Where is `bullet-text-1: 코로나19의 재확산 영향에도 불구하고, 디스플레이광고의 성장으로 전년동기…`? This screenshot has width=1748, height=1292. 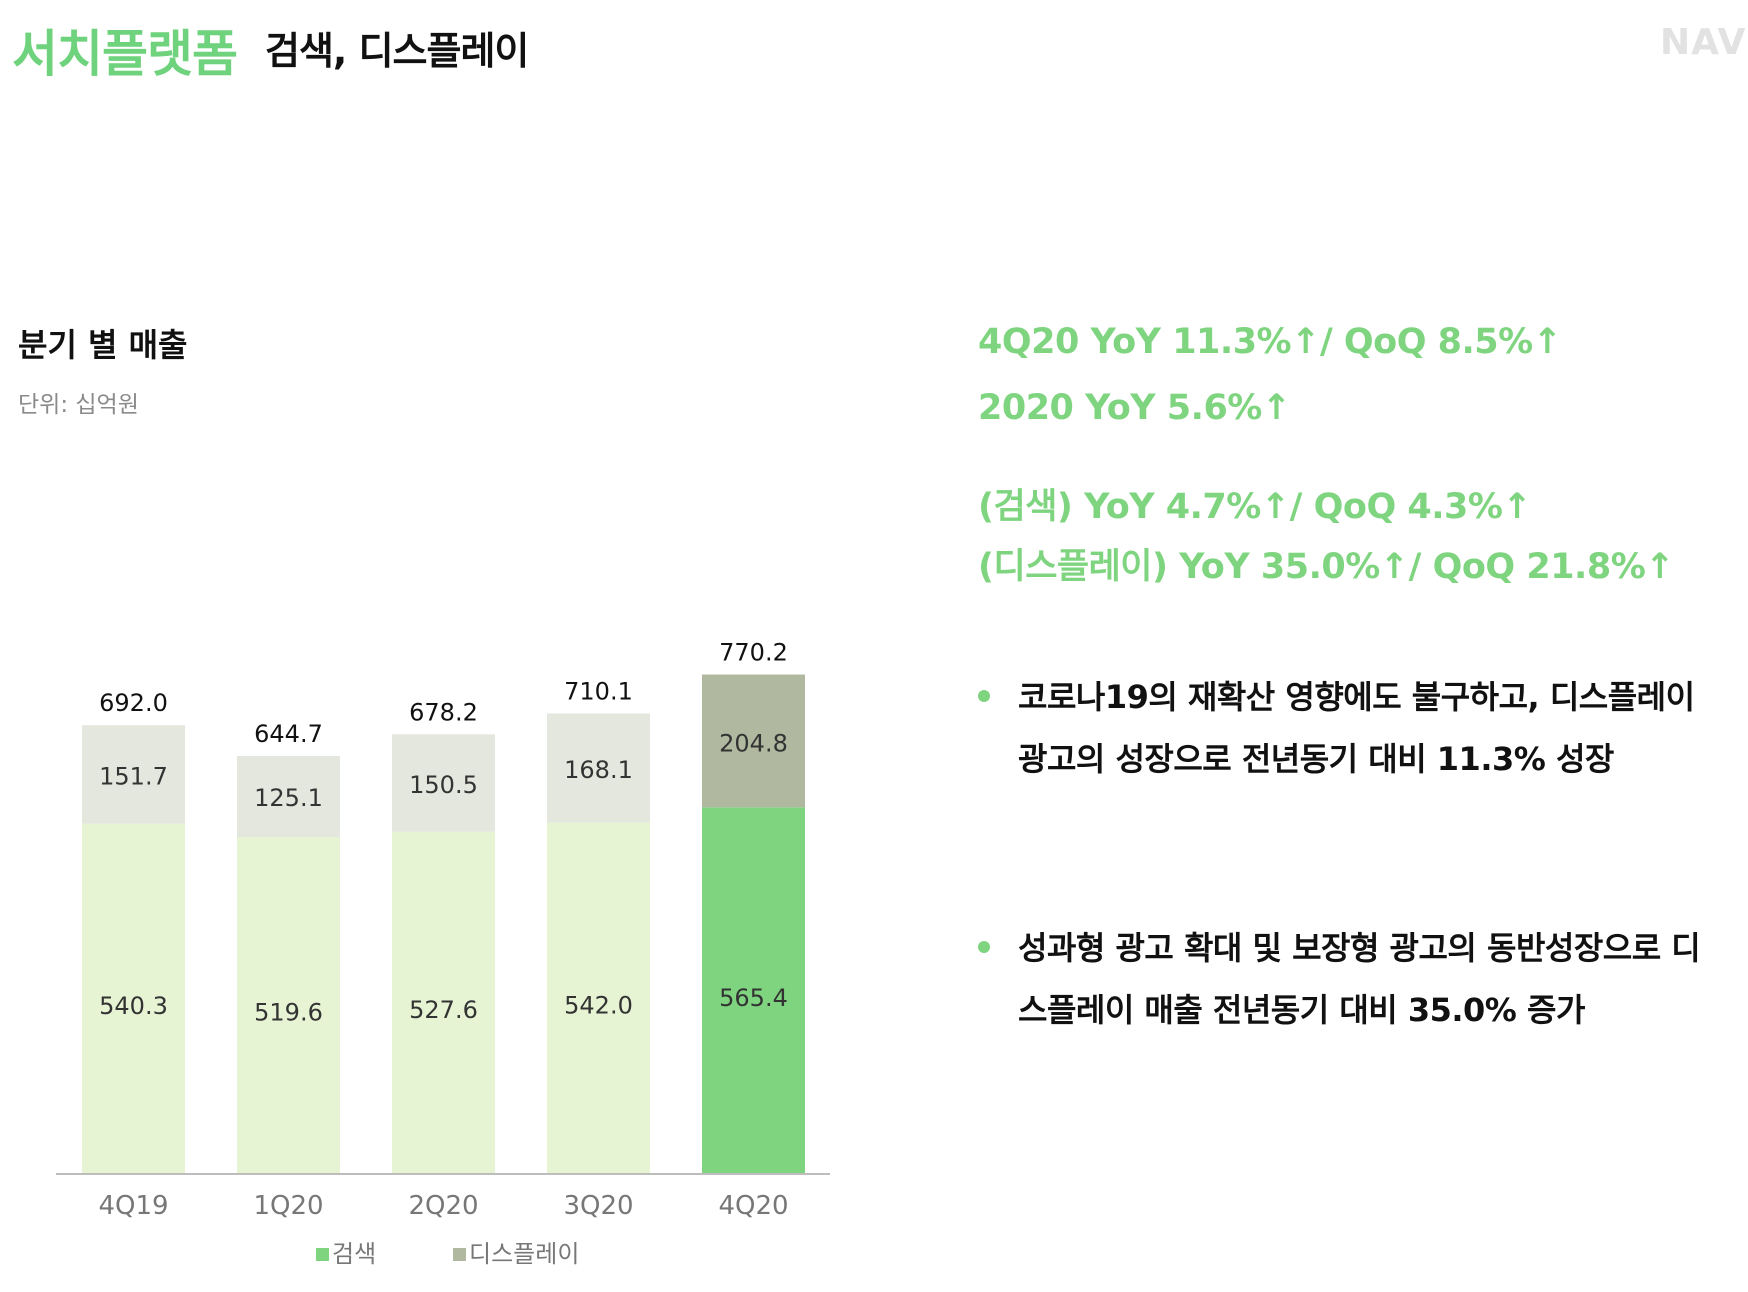
bullet-text-1: 코로나19의 재확산 영향에도 불구하고, 디스플레이광고의 성장으로 전년동기… is located at coordinates (1356, 728).